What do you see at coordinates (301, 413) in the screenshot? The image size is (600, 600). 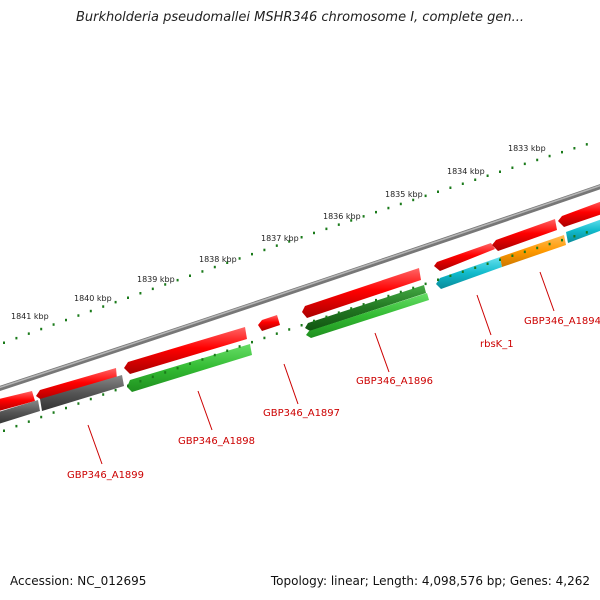 I see `gene-label: GBP346_A1897` at bounding box center [301, 413].